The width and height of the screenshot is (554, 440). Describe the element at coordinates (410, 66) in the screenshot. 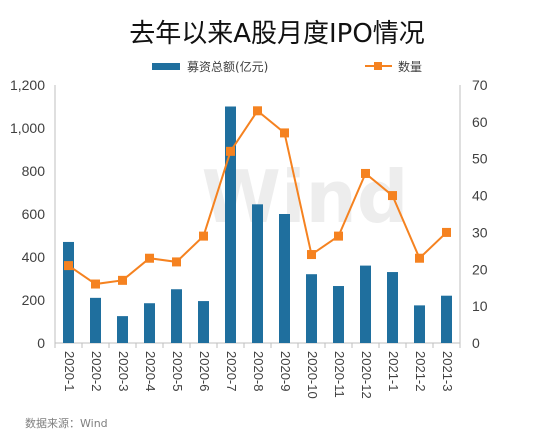

I see `legend-line-label: 数量` at that location.